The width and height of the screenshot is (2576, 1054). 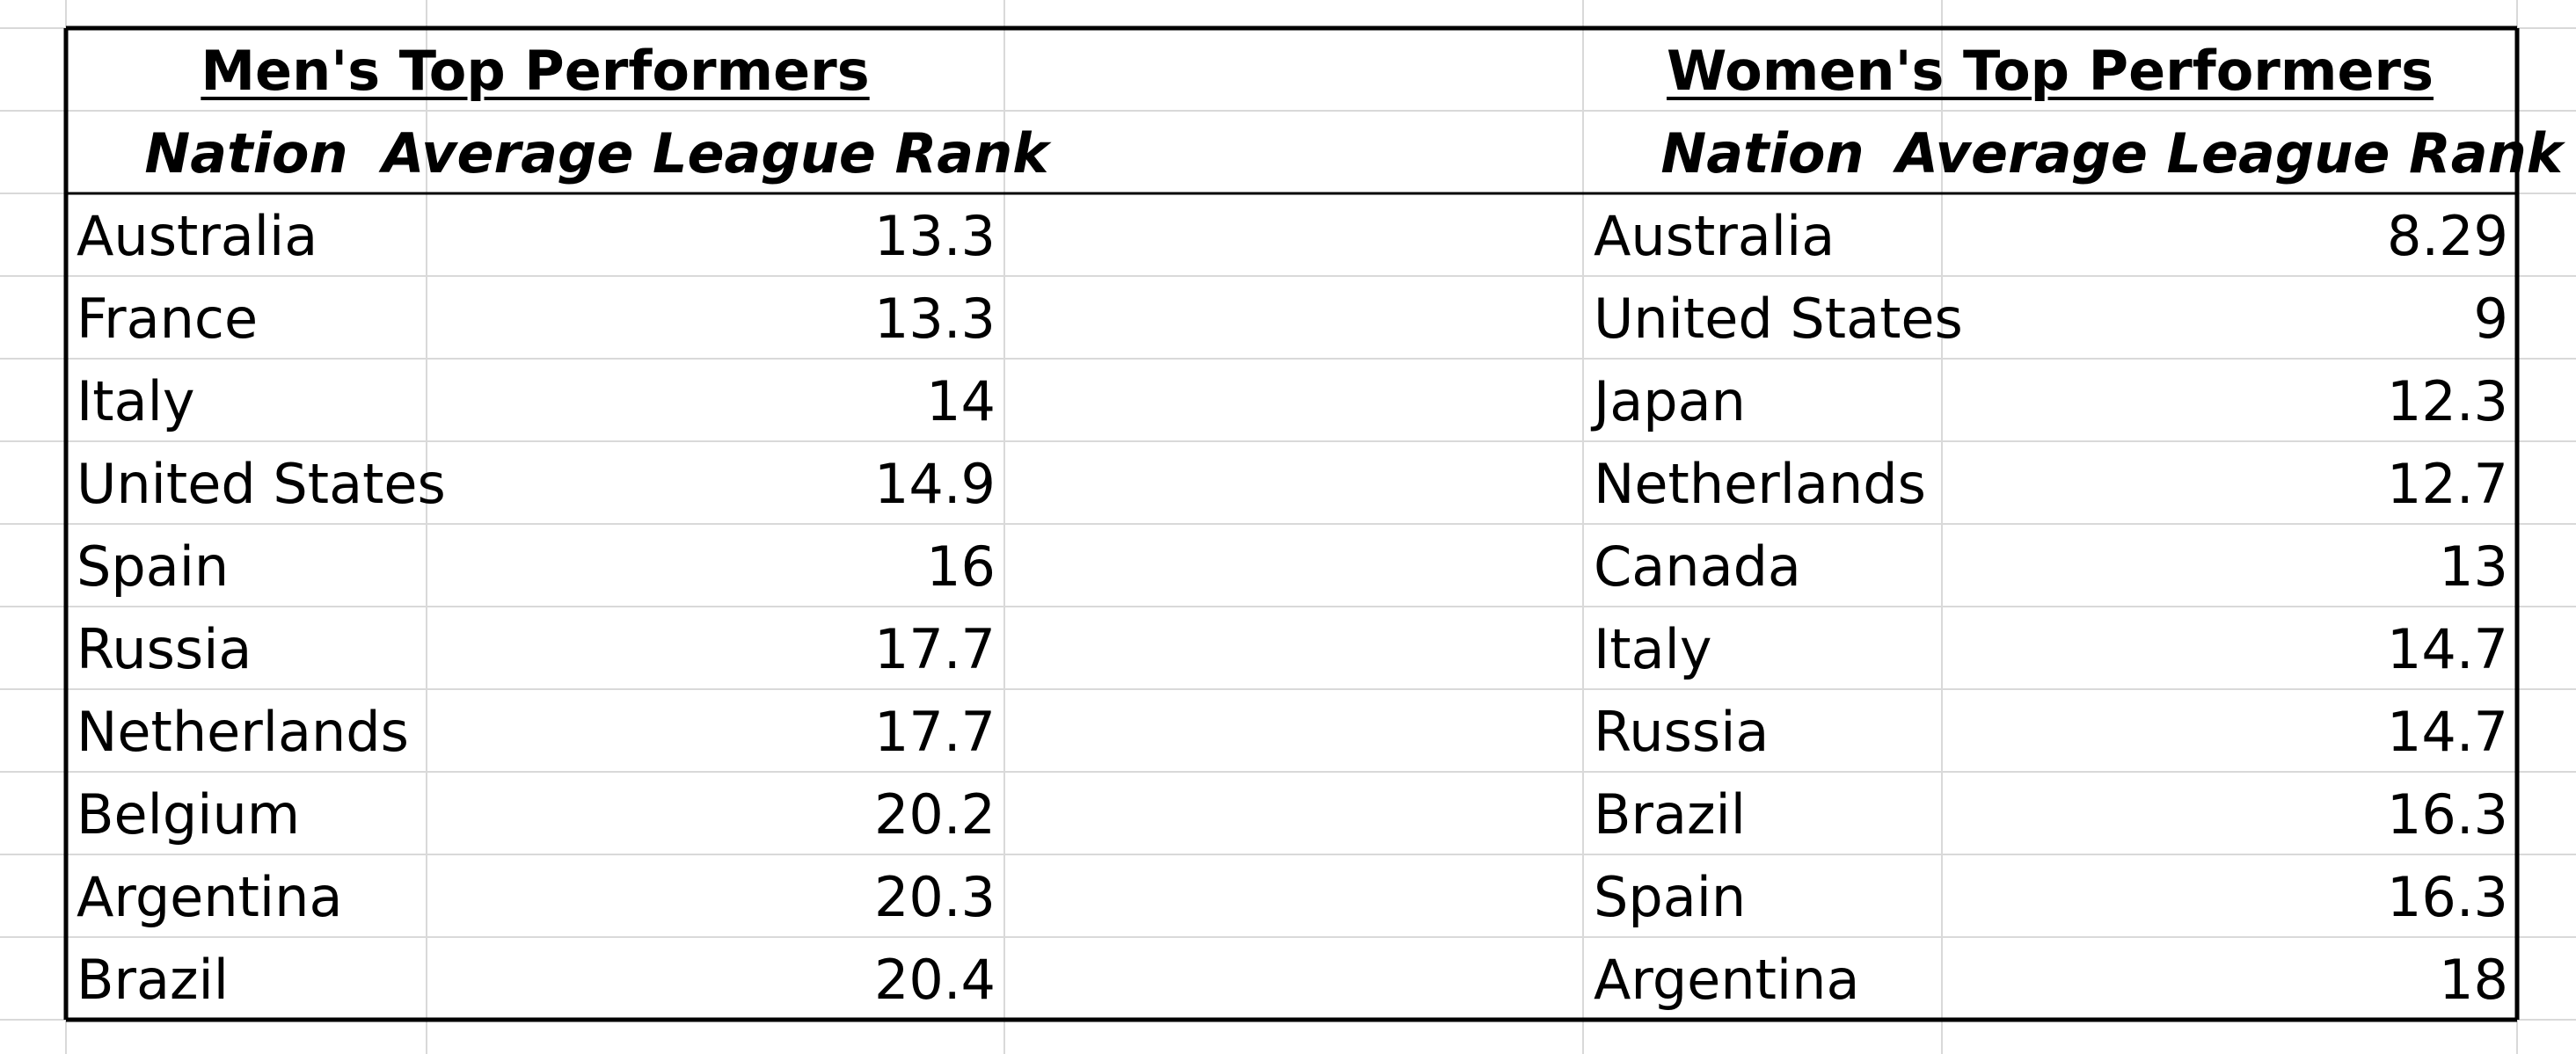 I want to click on men-rank-cell: 20.3, so click(x=935, y=897).